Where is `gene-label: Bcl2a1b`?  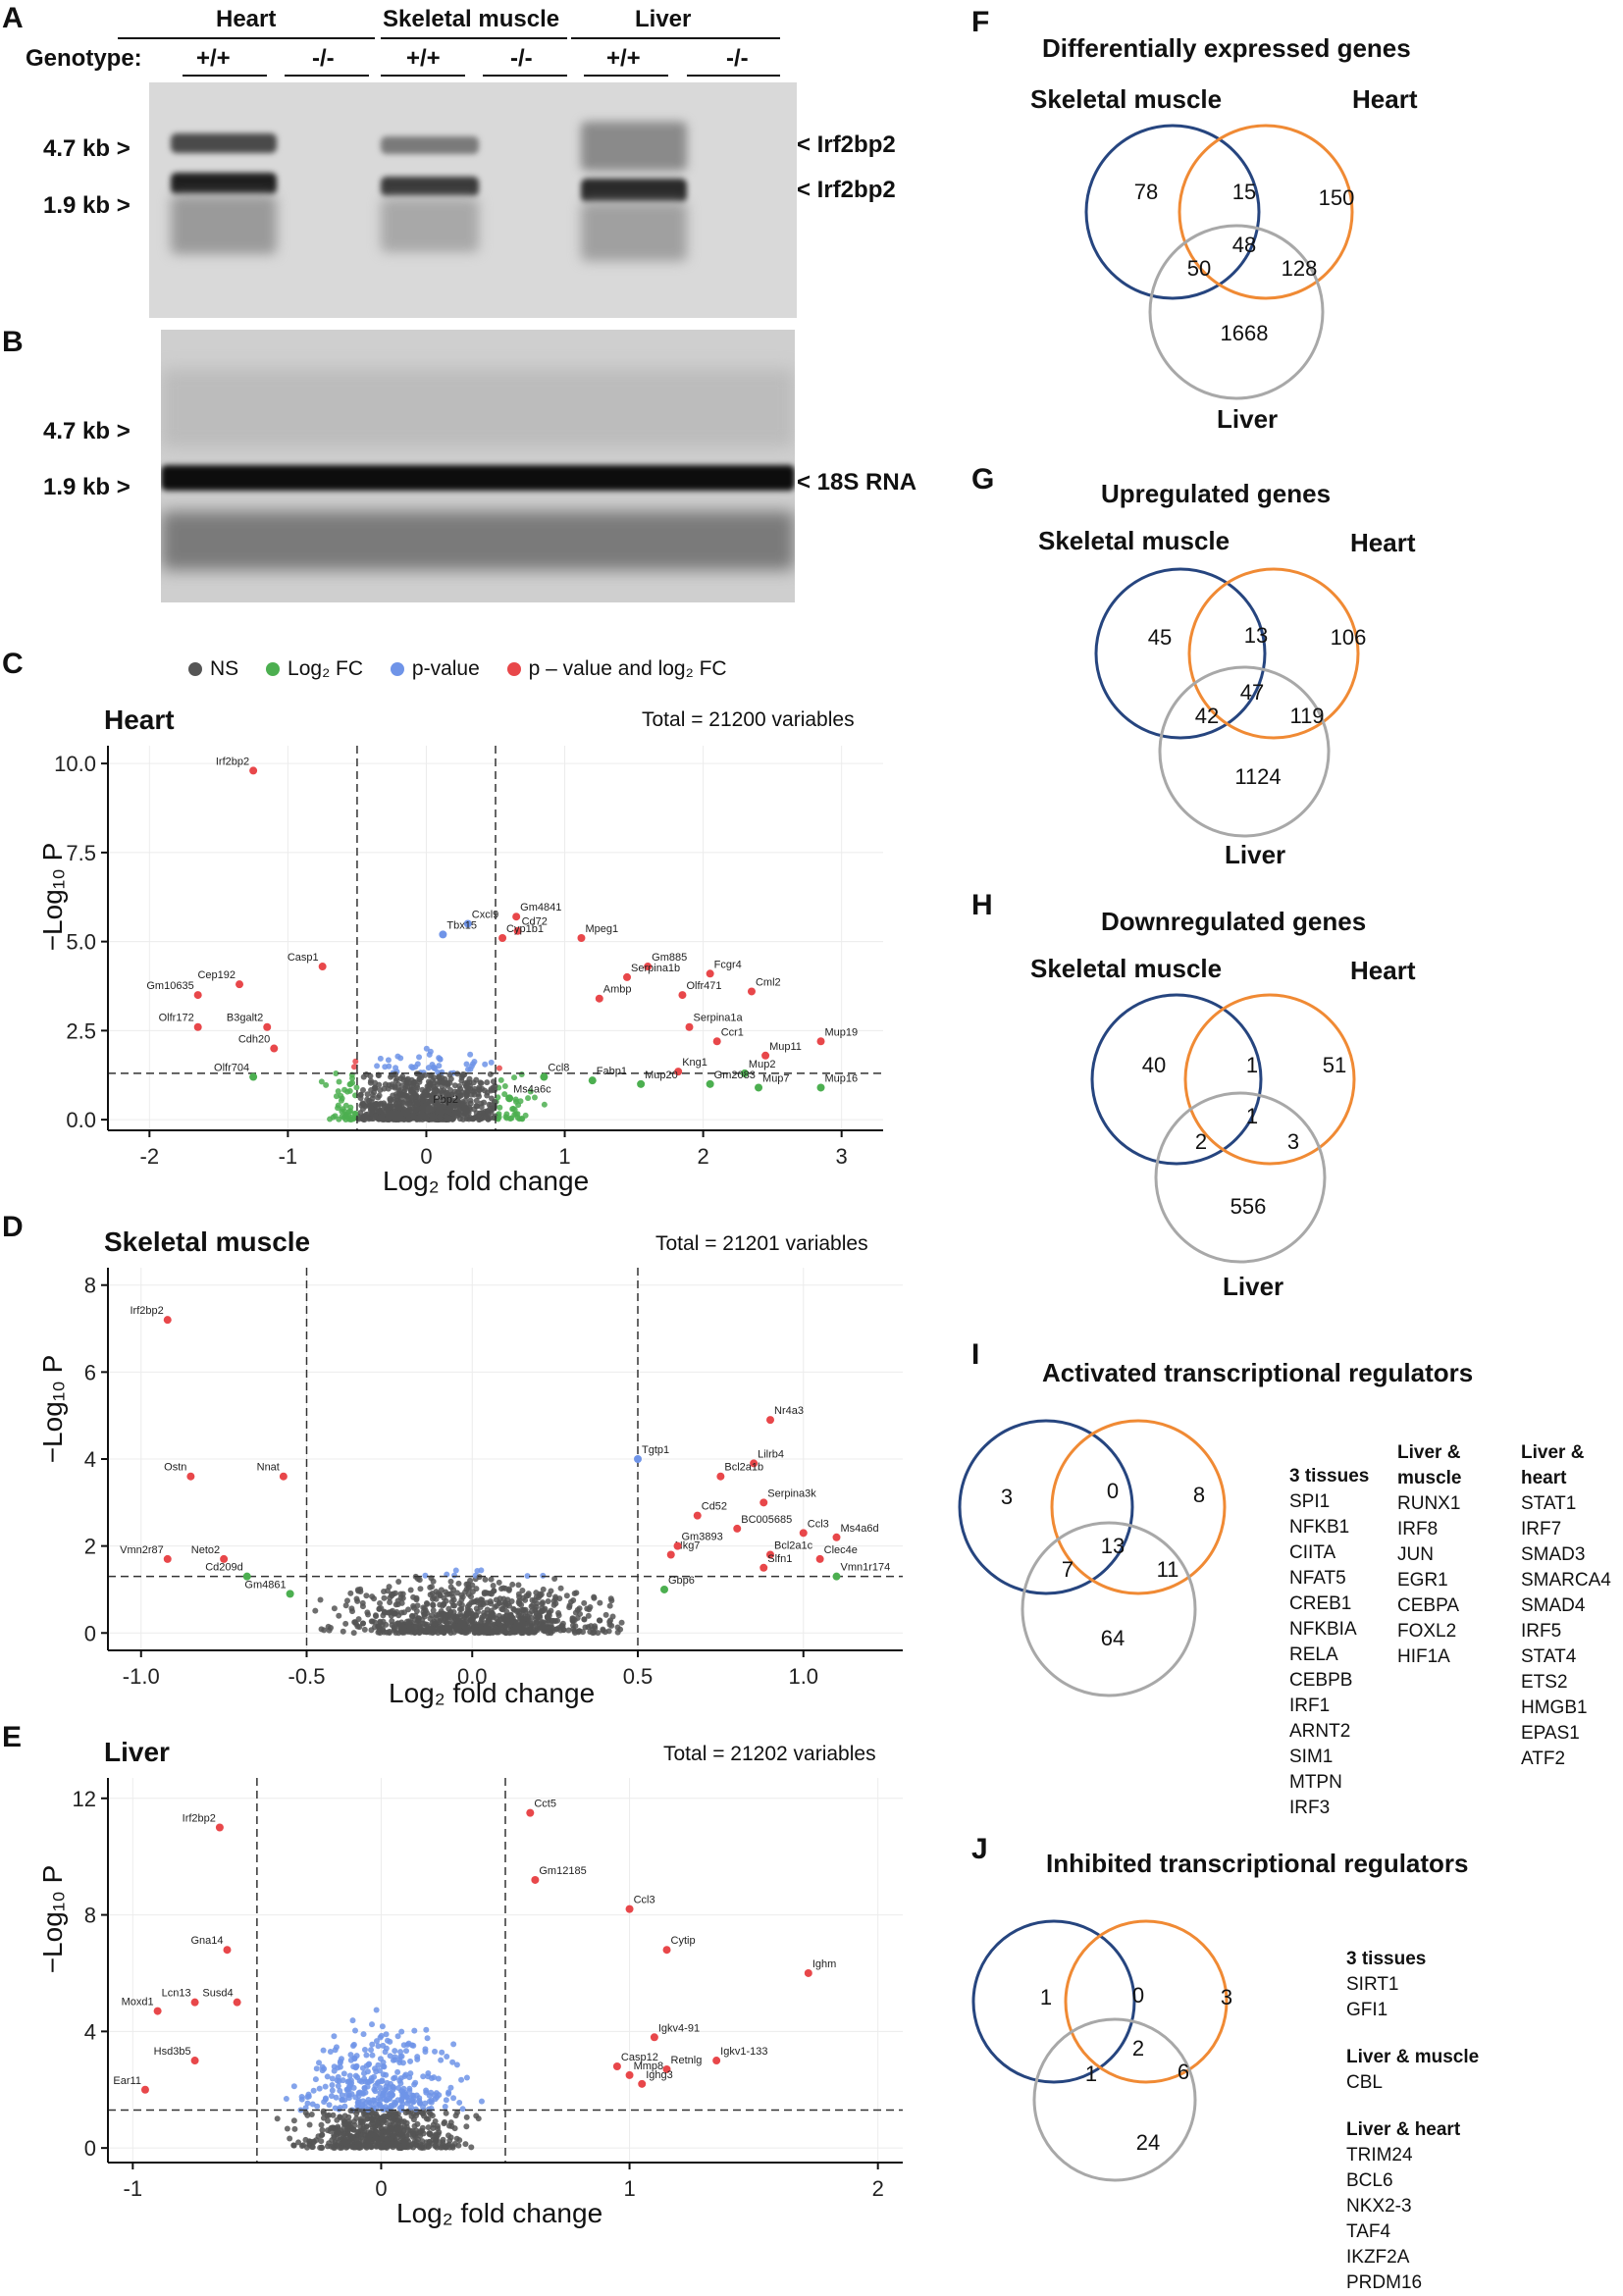 gene-label: Bcl2a1b is located at coordinates (743, 1468).